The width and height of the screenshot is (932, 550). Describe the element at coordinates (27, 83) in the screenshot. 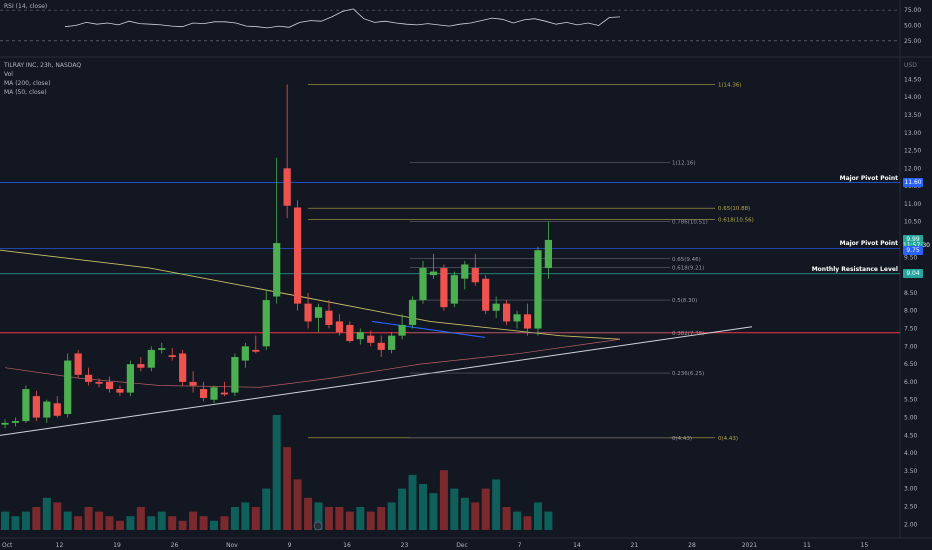

I see `legend-ma200: MA (200, close)` at that location.